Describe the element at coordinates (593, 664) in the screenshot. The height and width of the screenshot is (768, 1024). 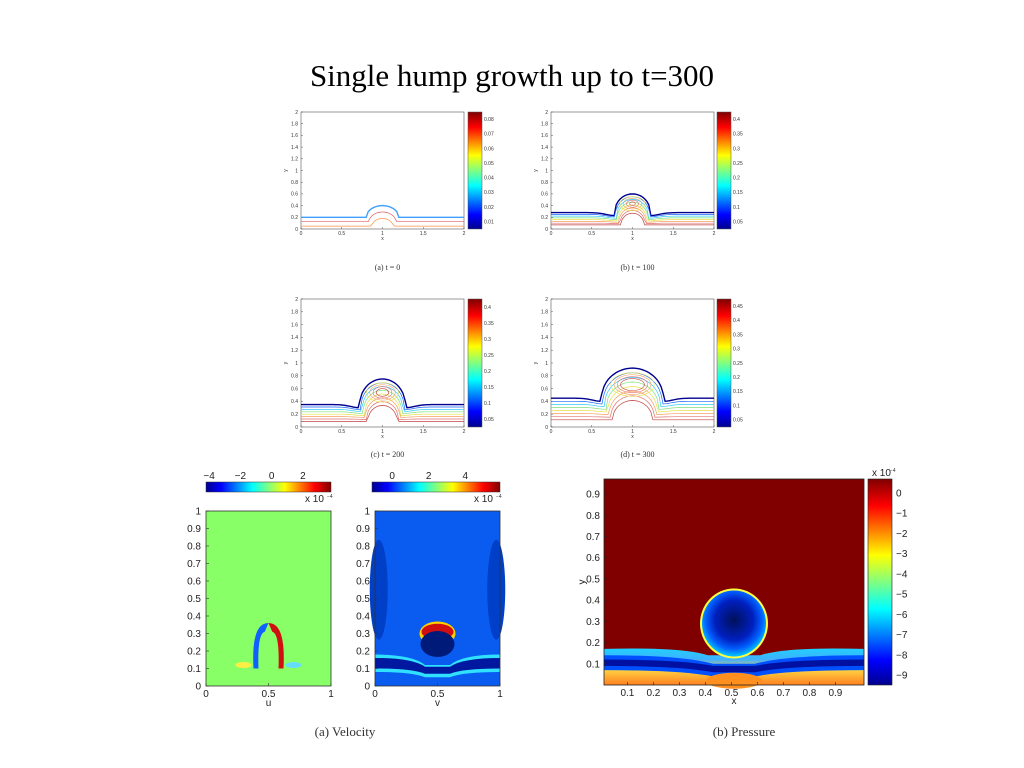
I see `y-tick-label: 0.1` at that location.